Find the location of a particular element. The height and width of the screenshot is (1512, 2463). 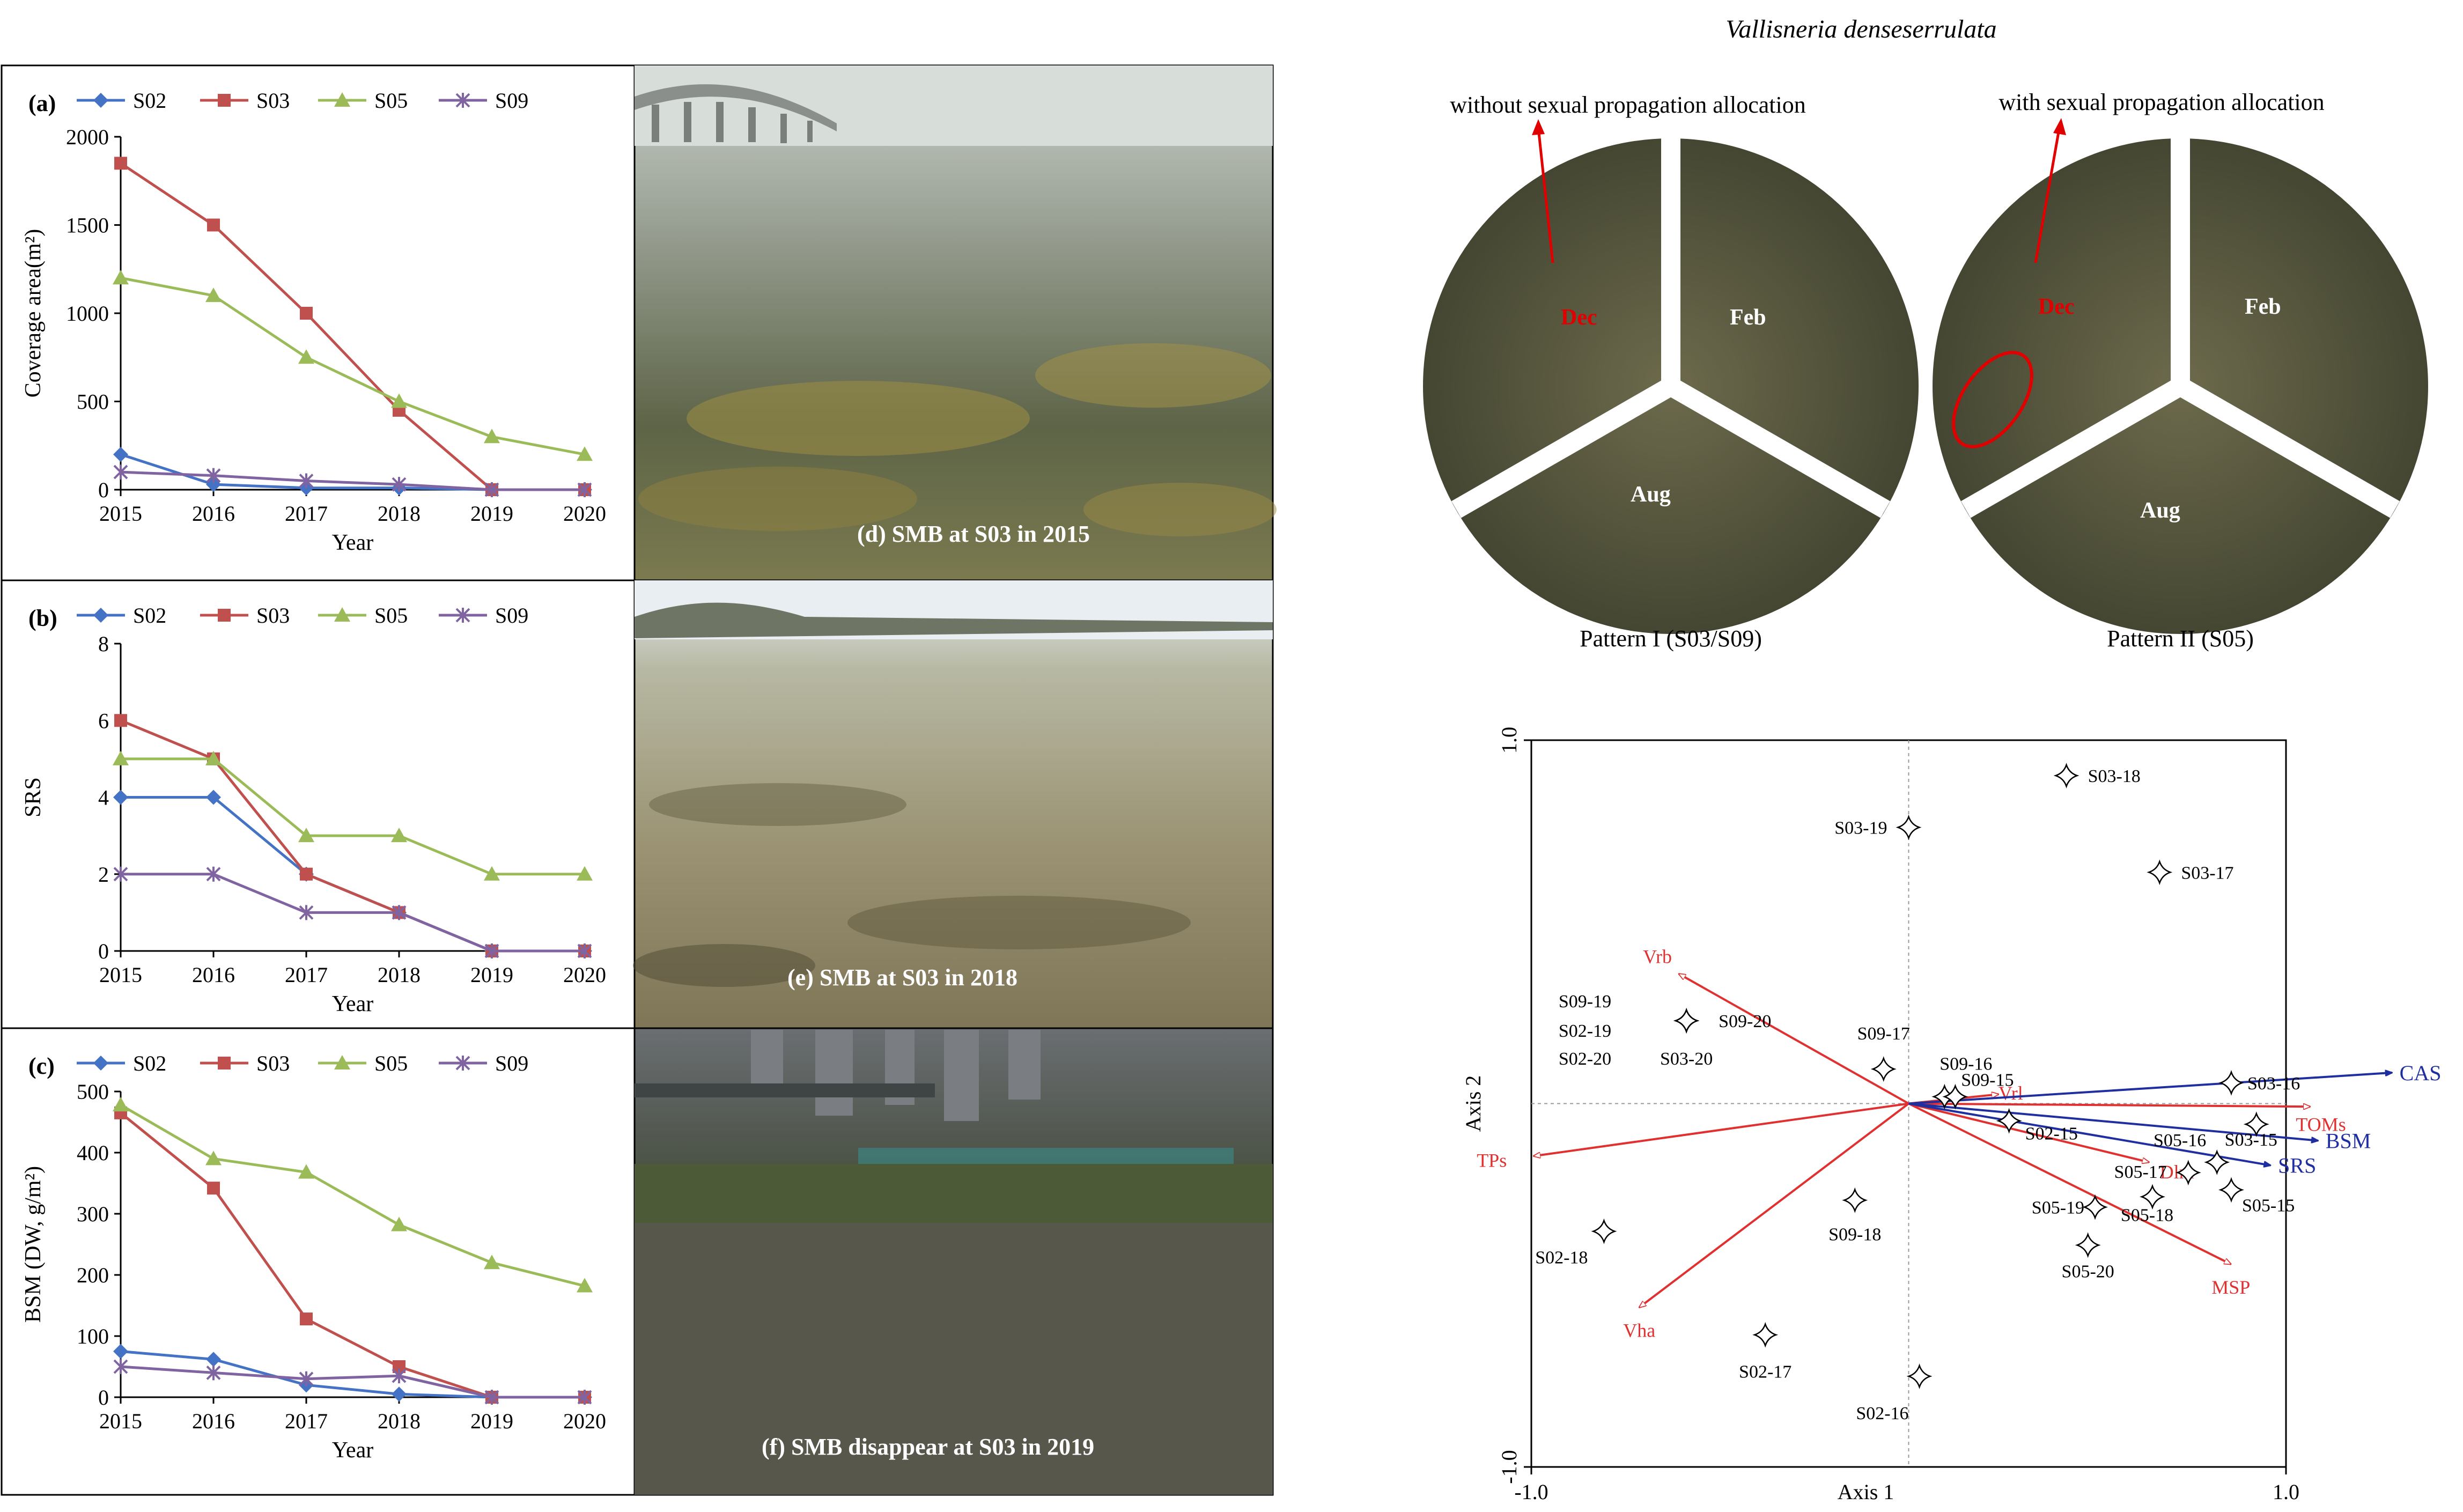

site-label-s03-20: S03-20 is located at coordinates (1687, 1059).